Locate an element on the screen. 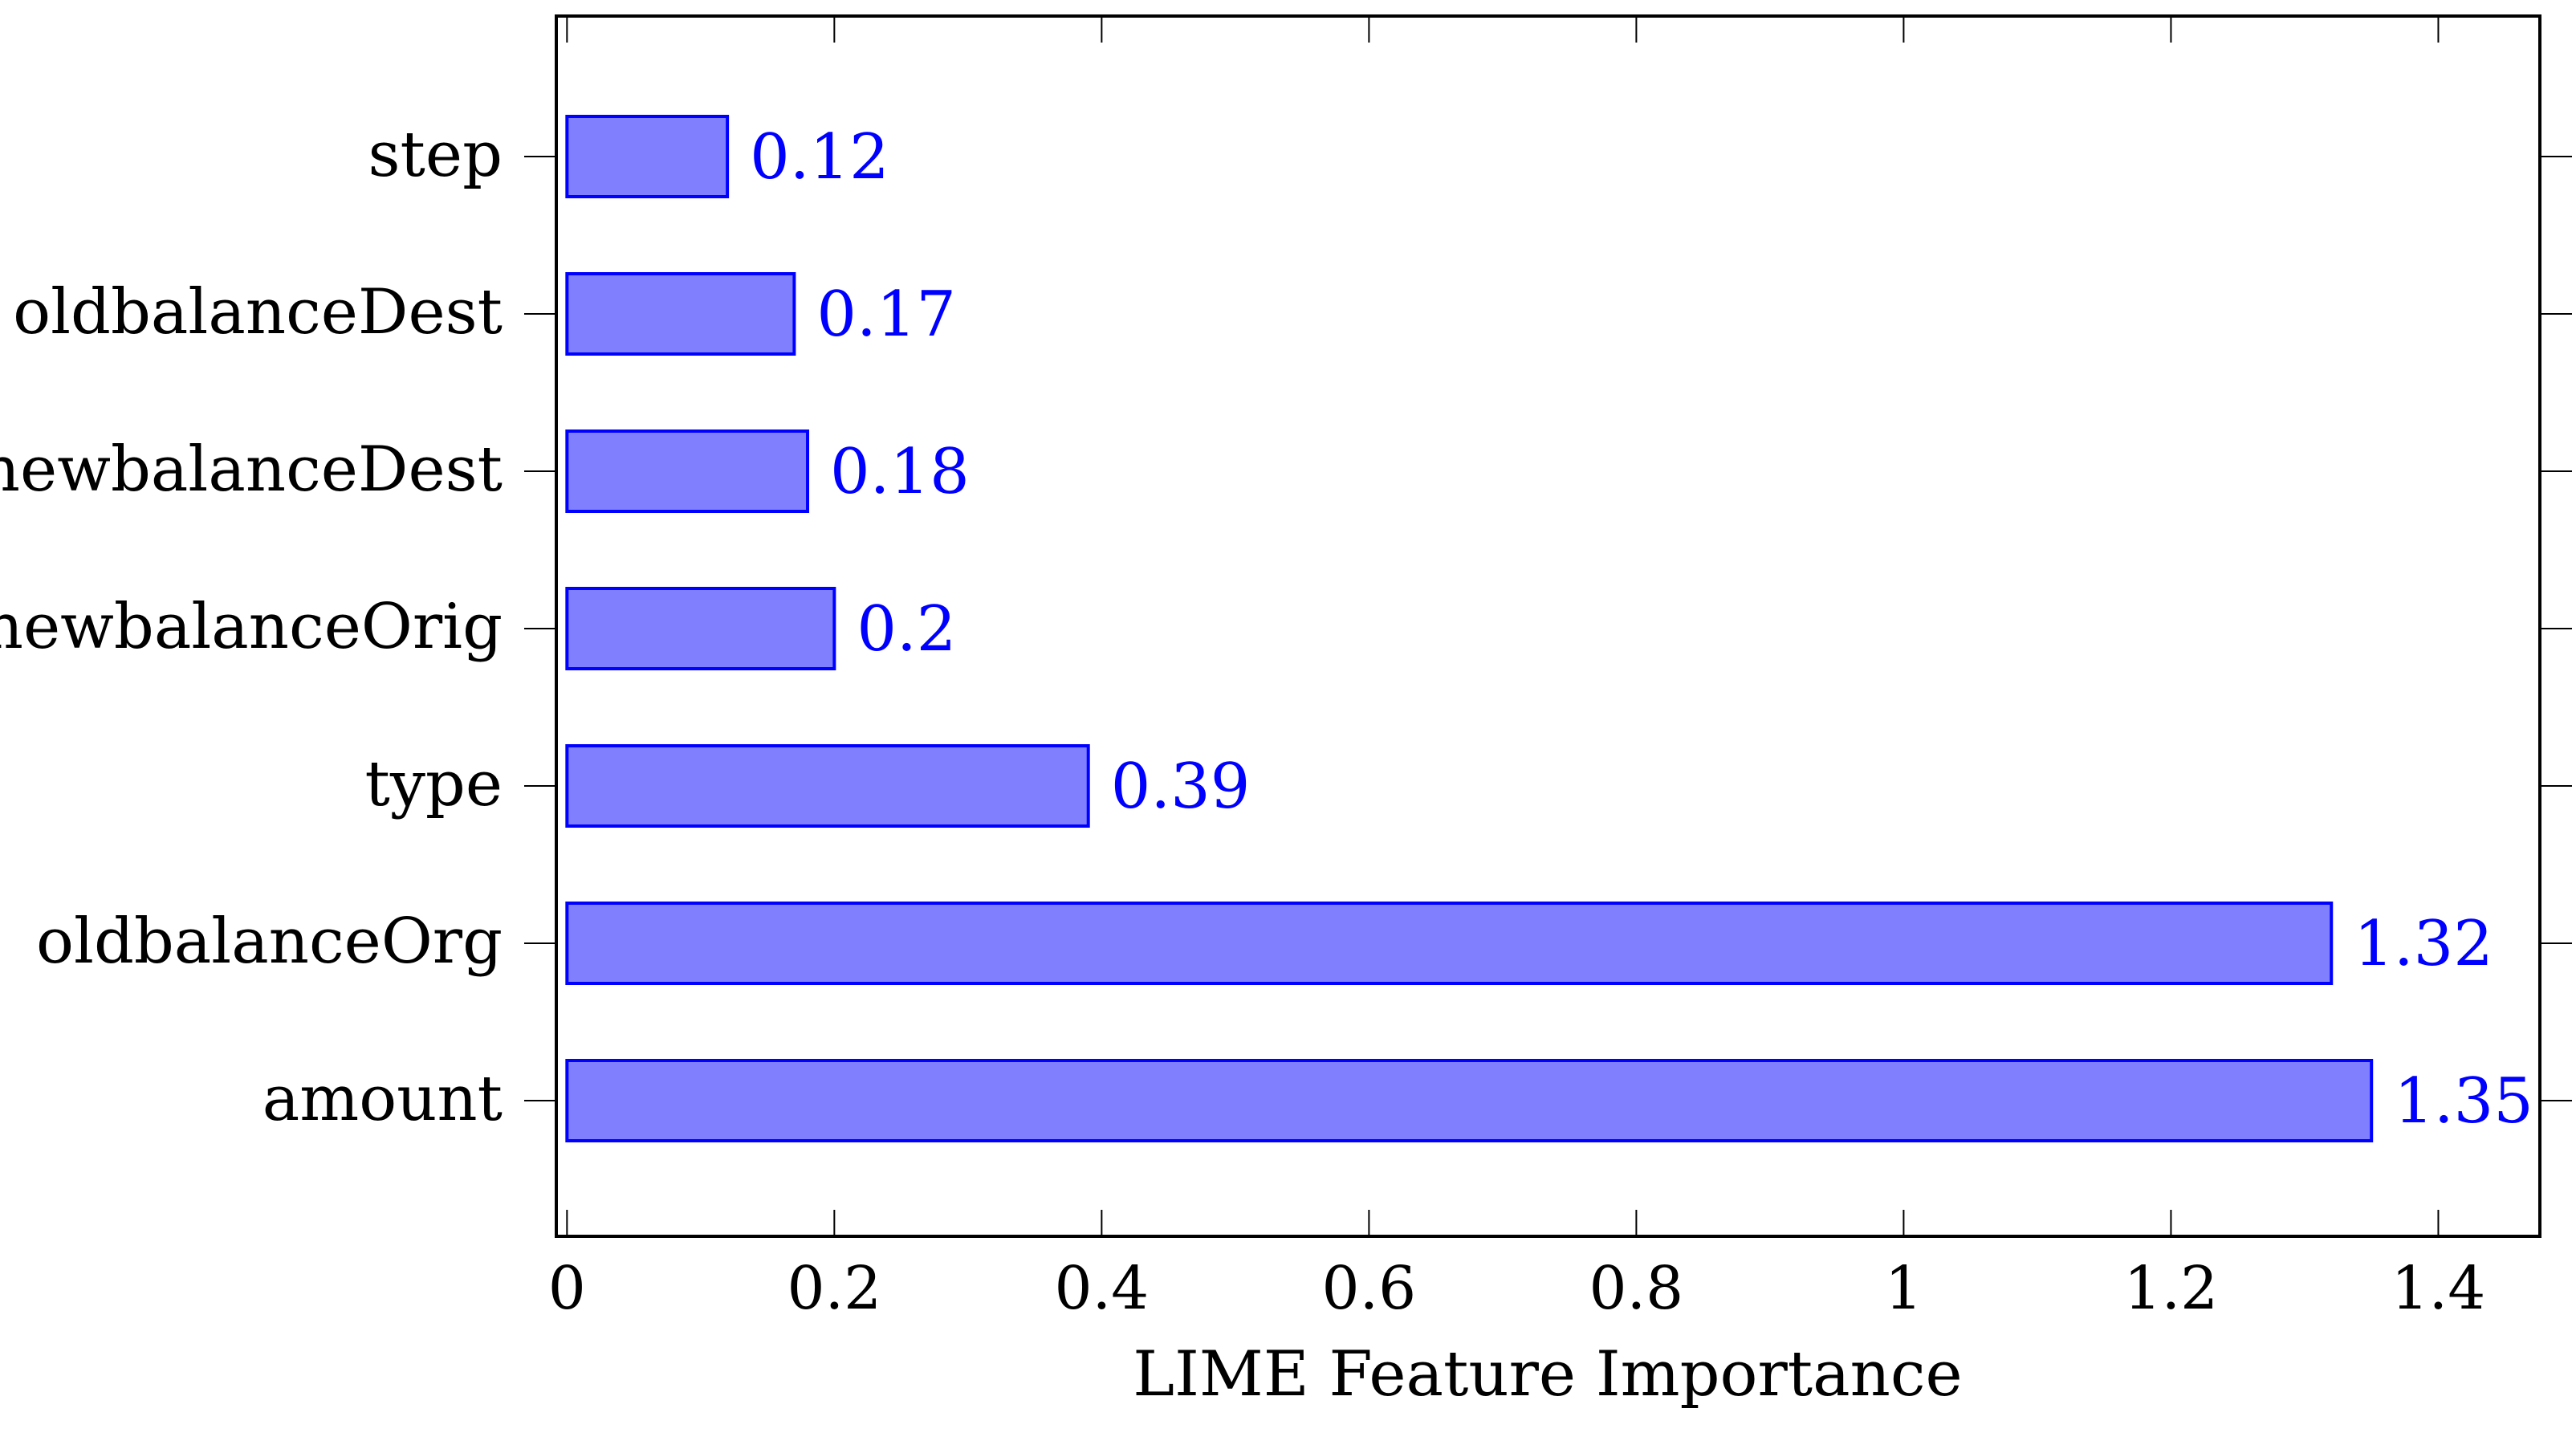 The image size is (2576, 1437). bar-type is located at coordinates (828, 786).